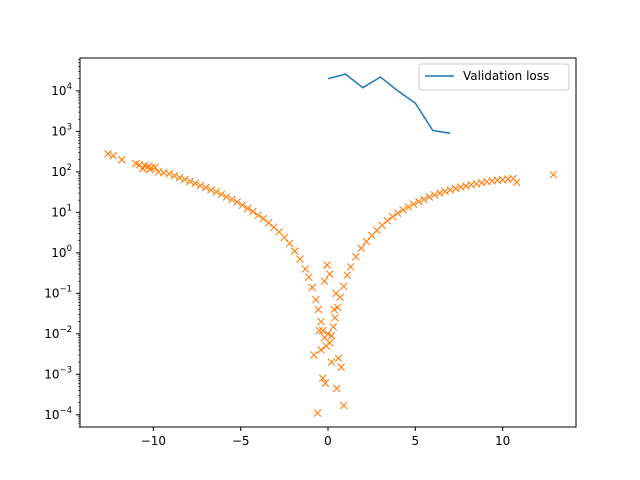 The height and width of the screenshot is (480, 640). Describe the element at coordinates (153, 441) in the screenshot. I see `x-tick-label: −10` at that location.